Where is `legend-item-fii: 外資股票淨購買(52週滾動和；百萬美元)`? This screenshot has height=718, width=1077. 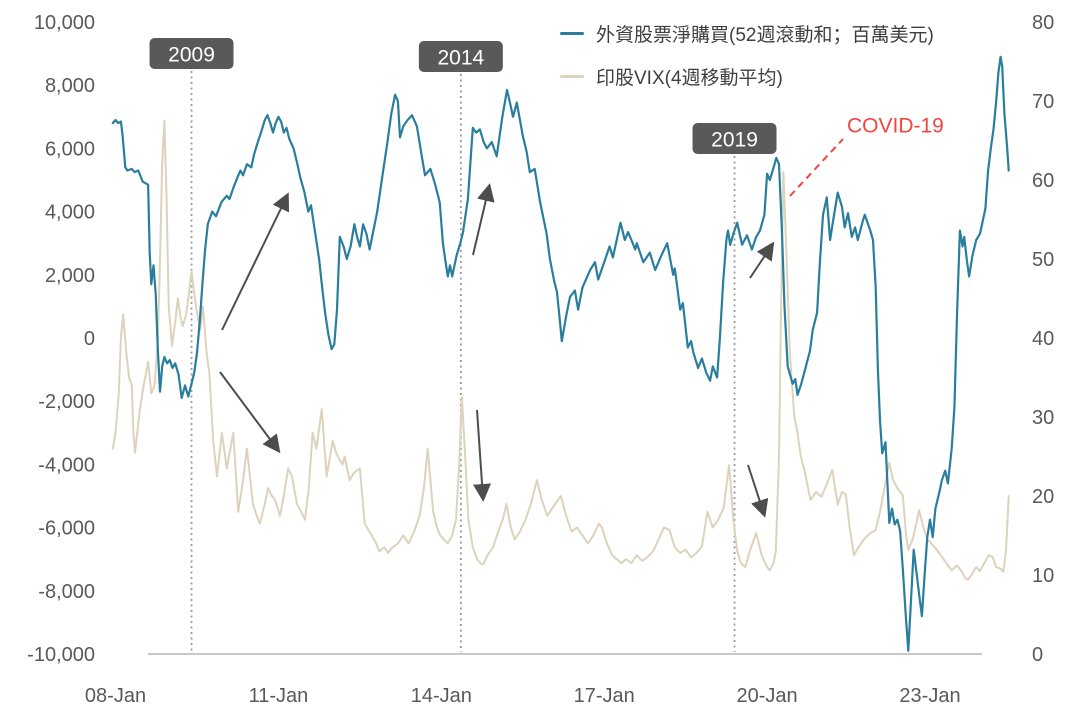 legend-item-fii: 外資股票淨購買(52週滾動和；百萬美元) is located at coordinates (747, 33).